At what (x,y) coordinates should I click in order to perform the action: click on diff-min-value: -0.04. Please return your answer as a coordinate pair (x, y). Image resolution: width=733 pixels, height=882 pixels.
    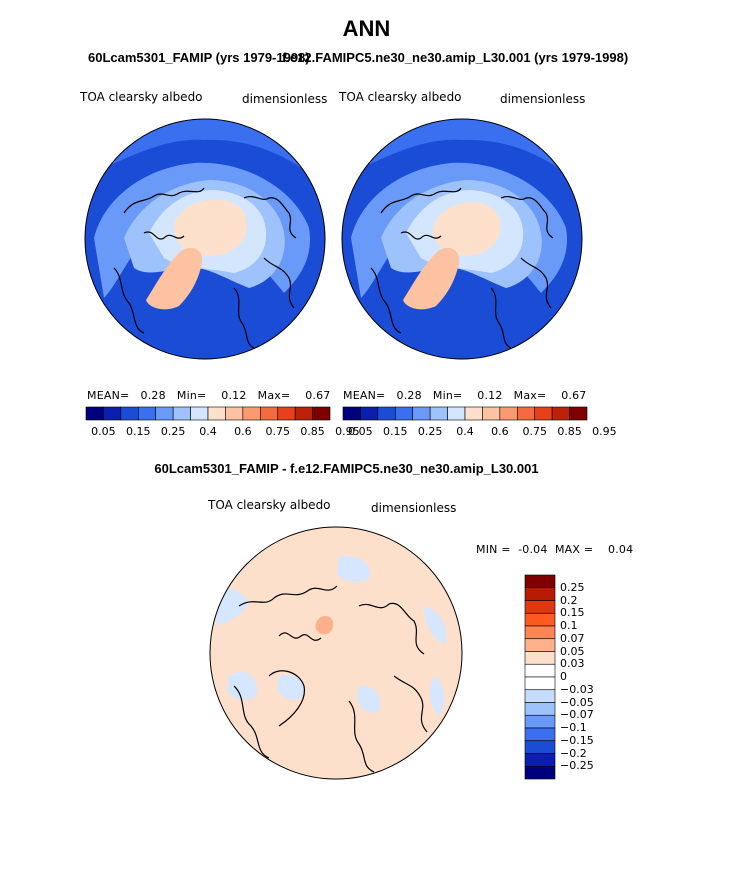
    Looking at the image, I should click on (533, 549).